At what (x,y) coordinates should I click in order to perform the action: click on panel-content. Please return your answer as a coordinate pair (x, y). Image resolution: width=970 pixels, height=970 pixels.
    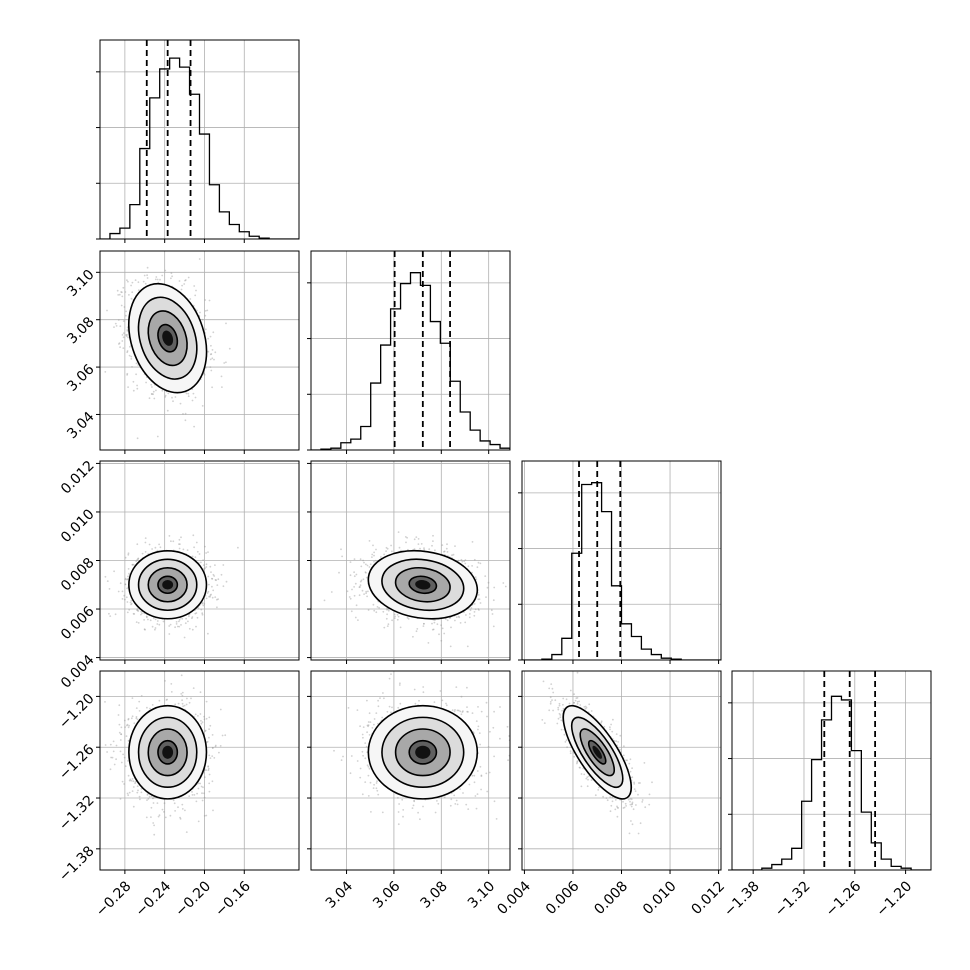
    Looking at the image, I should click on (165, 755).